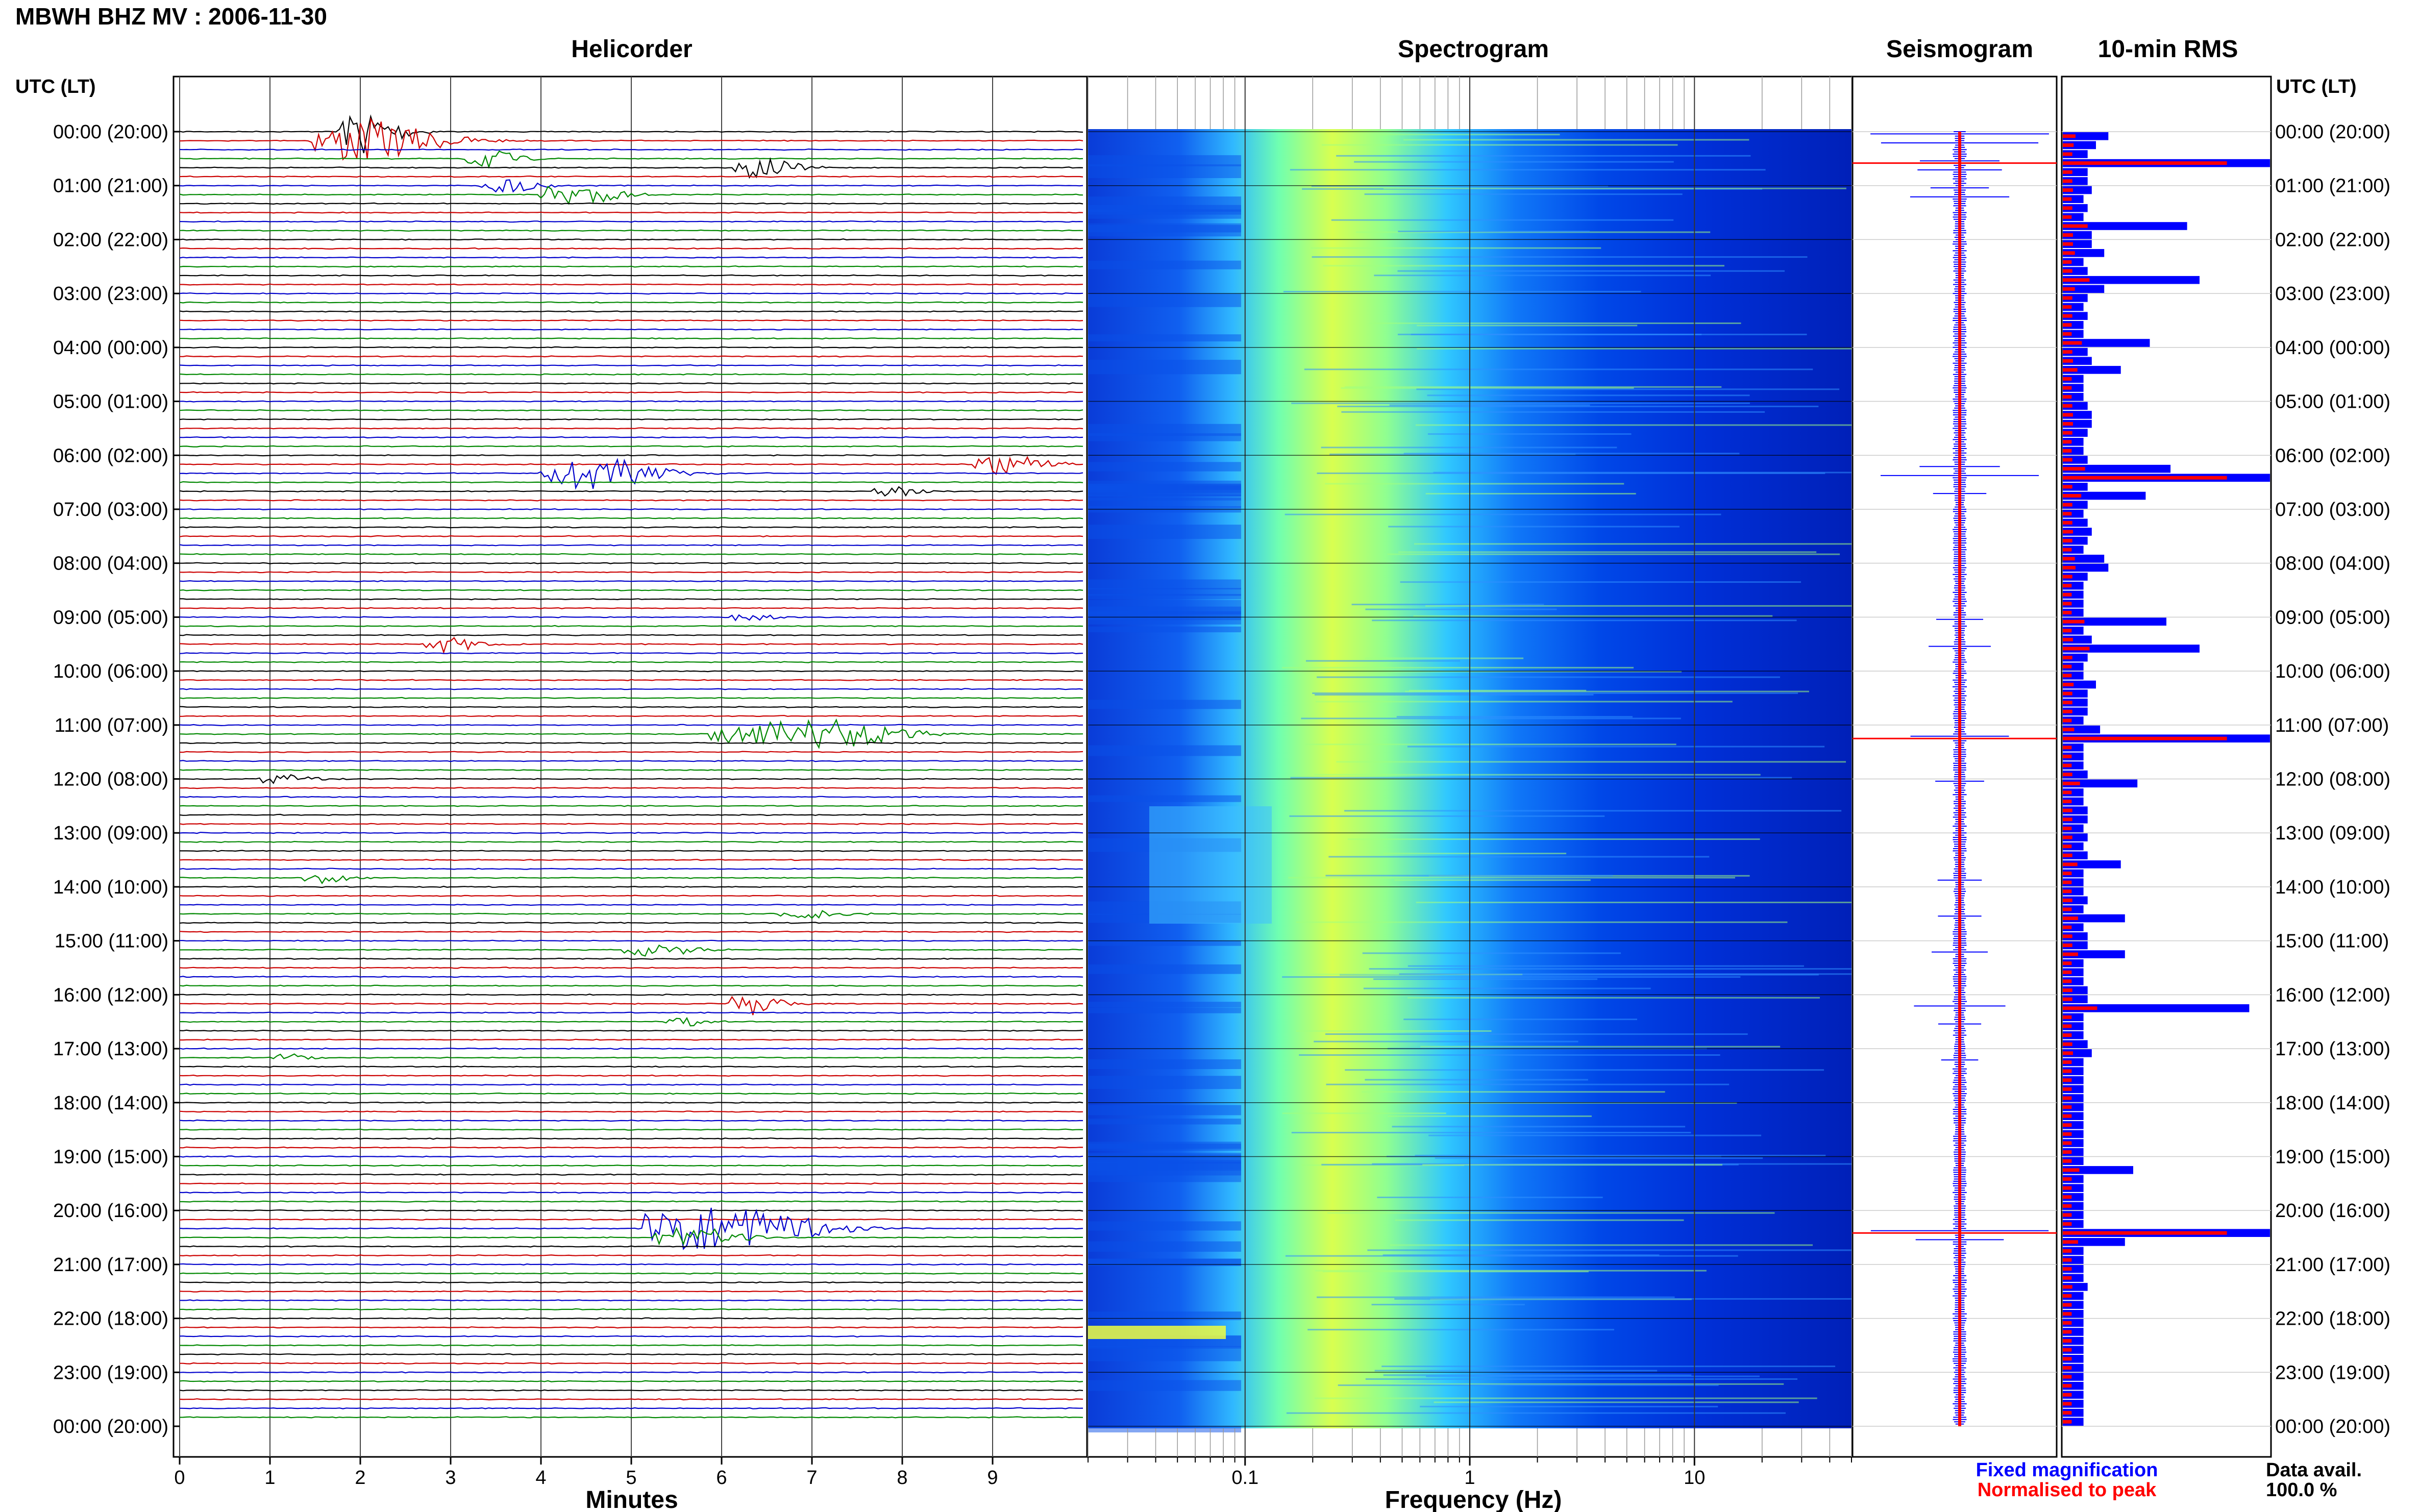 The width and height of the screenshot is (2419, 1512). What do you see at coordinates (110, 294) in the screenshot?
I see `row-label-left: 03:00 (23:00)` at bounding box center [110, 294].